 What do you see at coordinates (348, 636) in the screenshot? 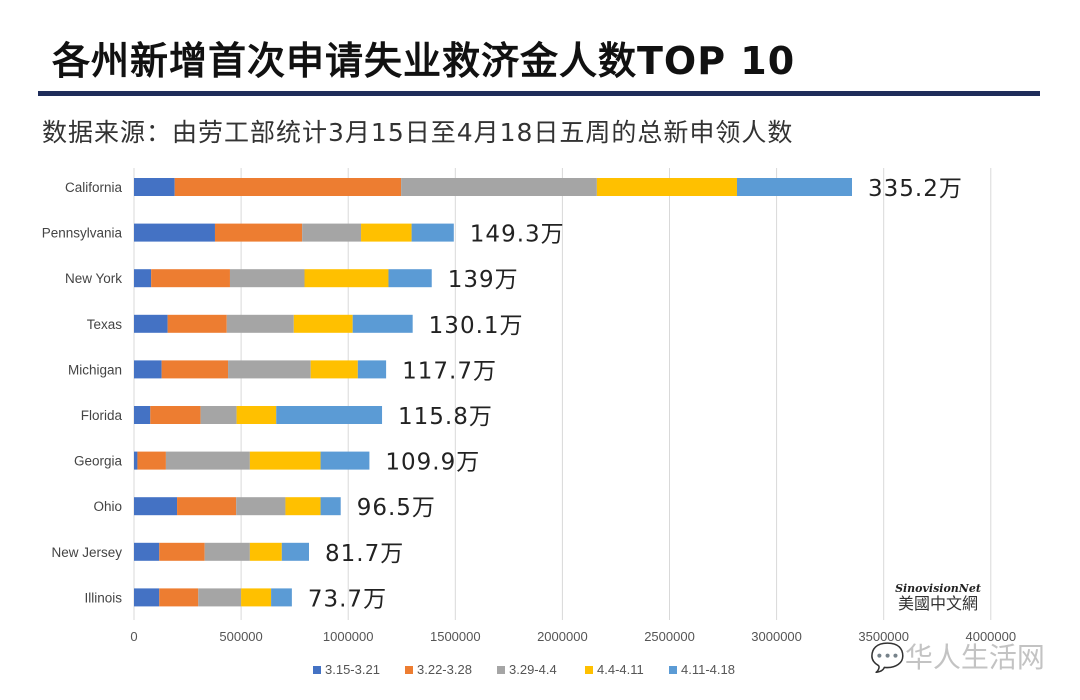
I see `x-tick-label: 1000000` at bounding box center [348, 636].